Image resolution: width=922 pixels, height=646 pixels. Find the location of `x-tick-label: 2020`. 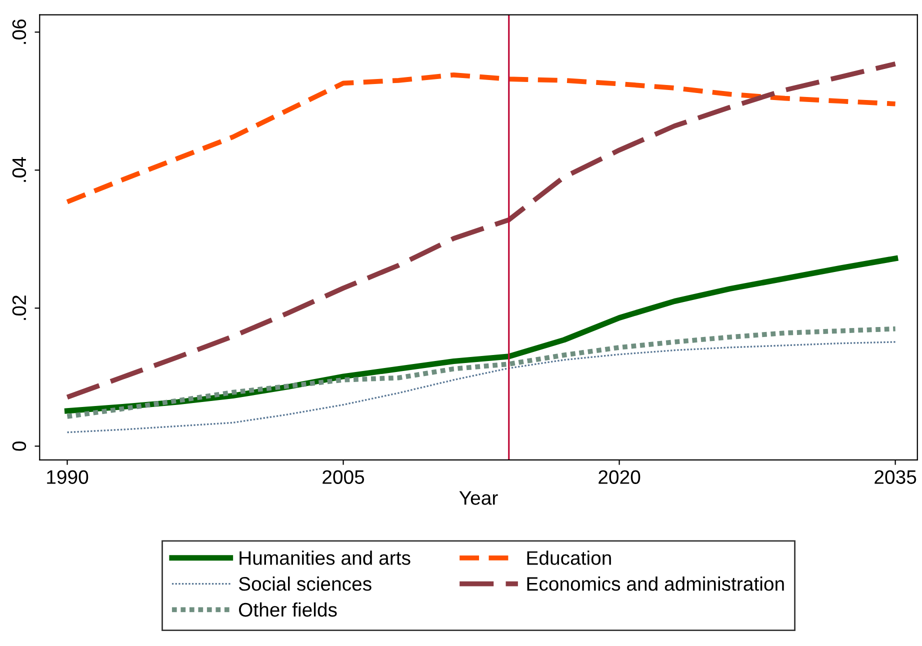

x-tick-label: 2020 is located at coordinates (619, 477).